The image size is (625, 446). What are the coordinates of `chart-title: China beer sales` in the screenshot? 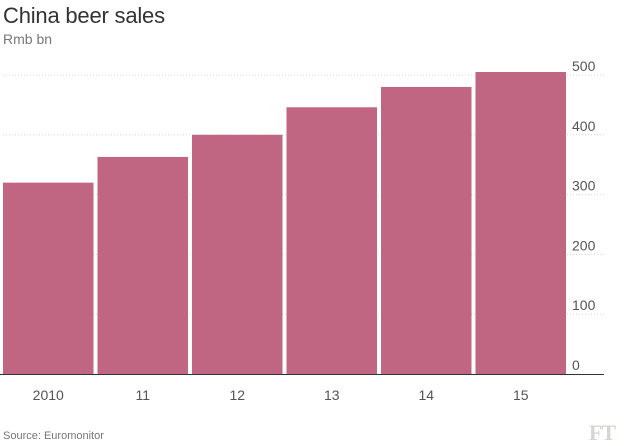 It's located at (84, 15).